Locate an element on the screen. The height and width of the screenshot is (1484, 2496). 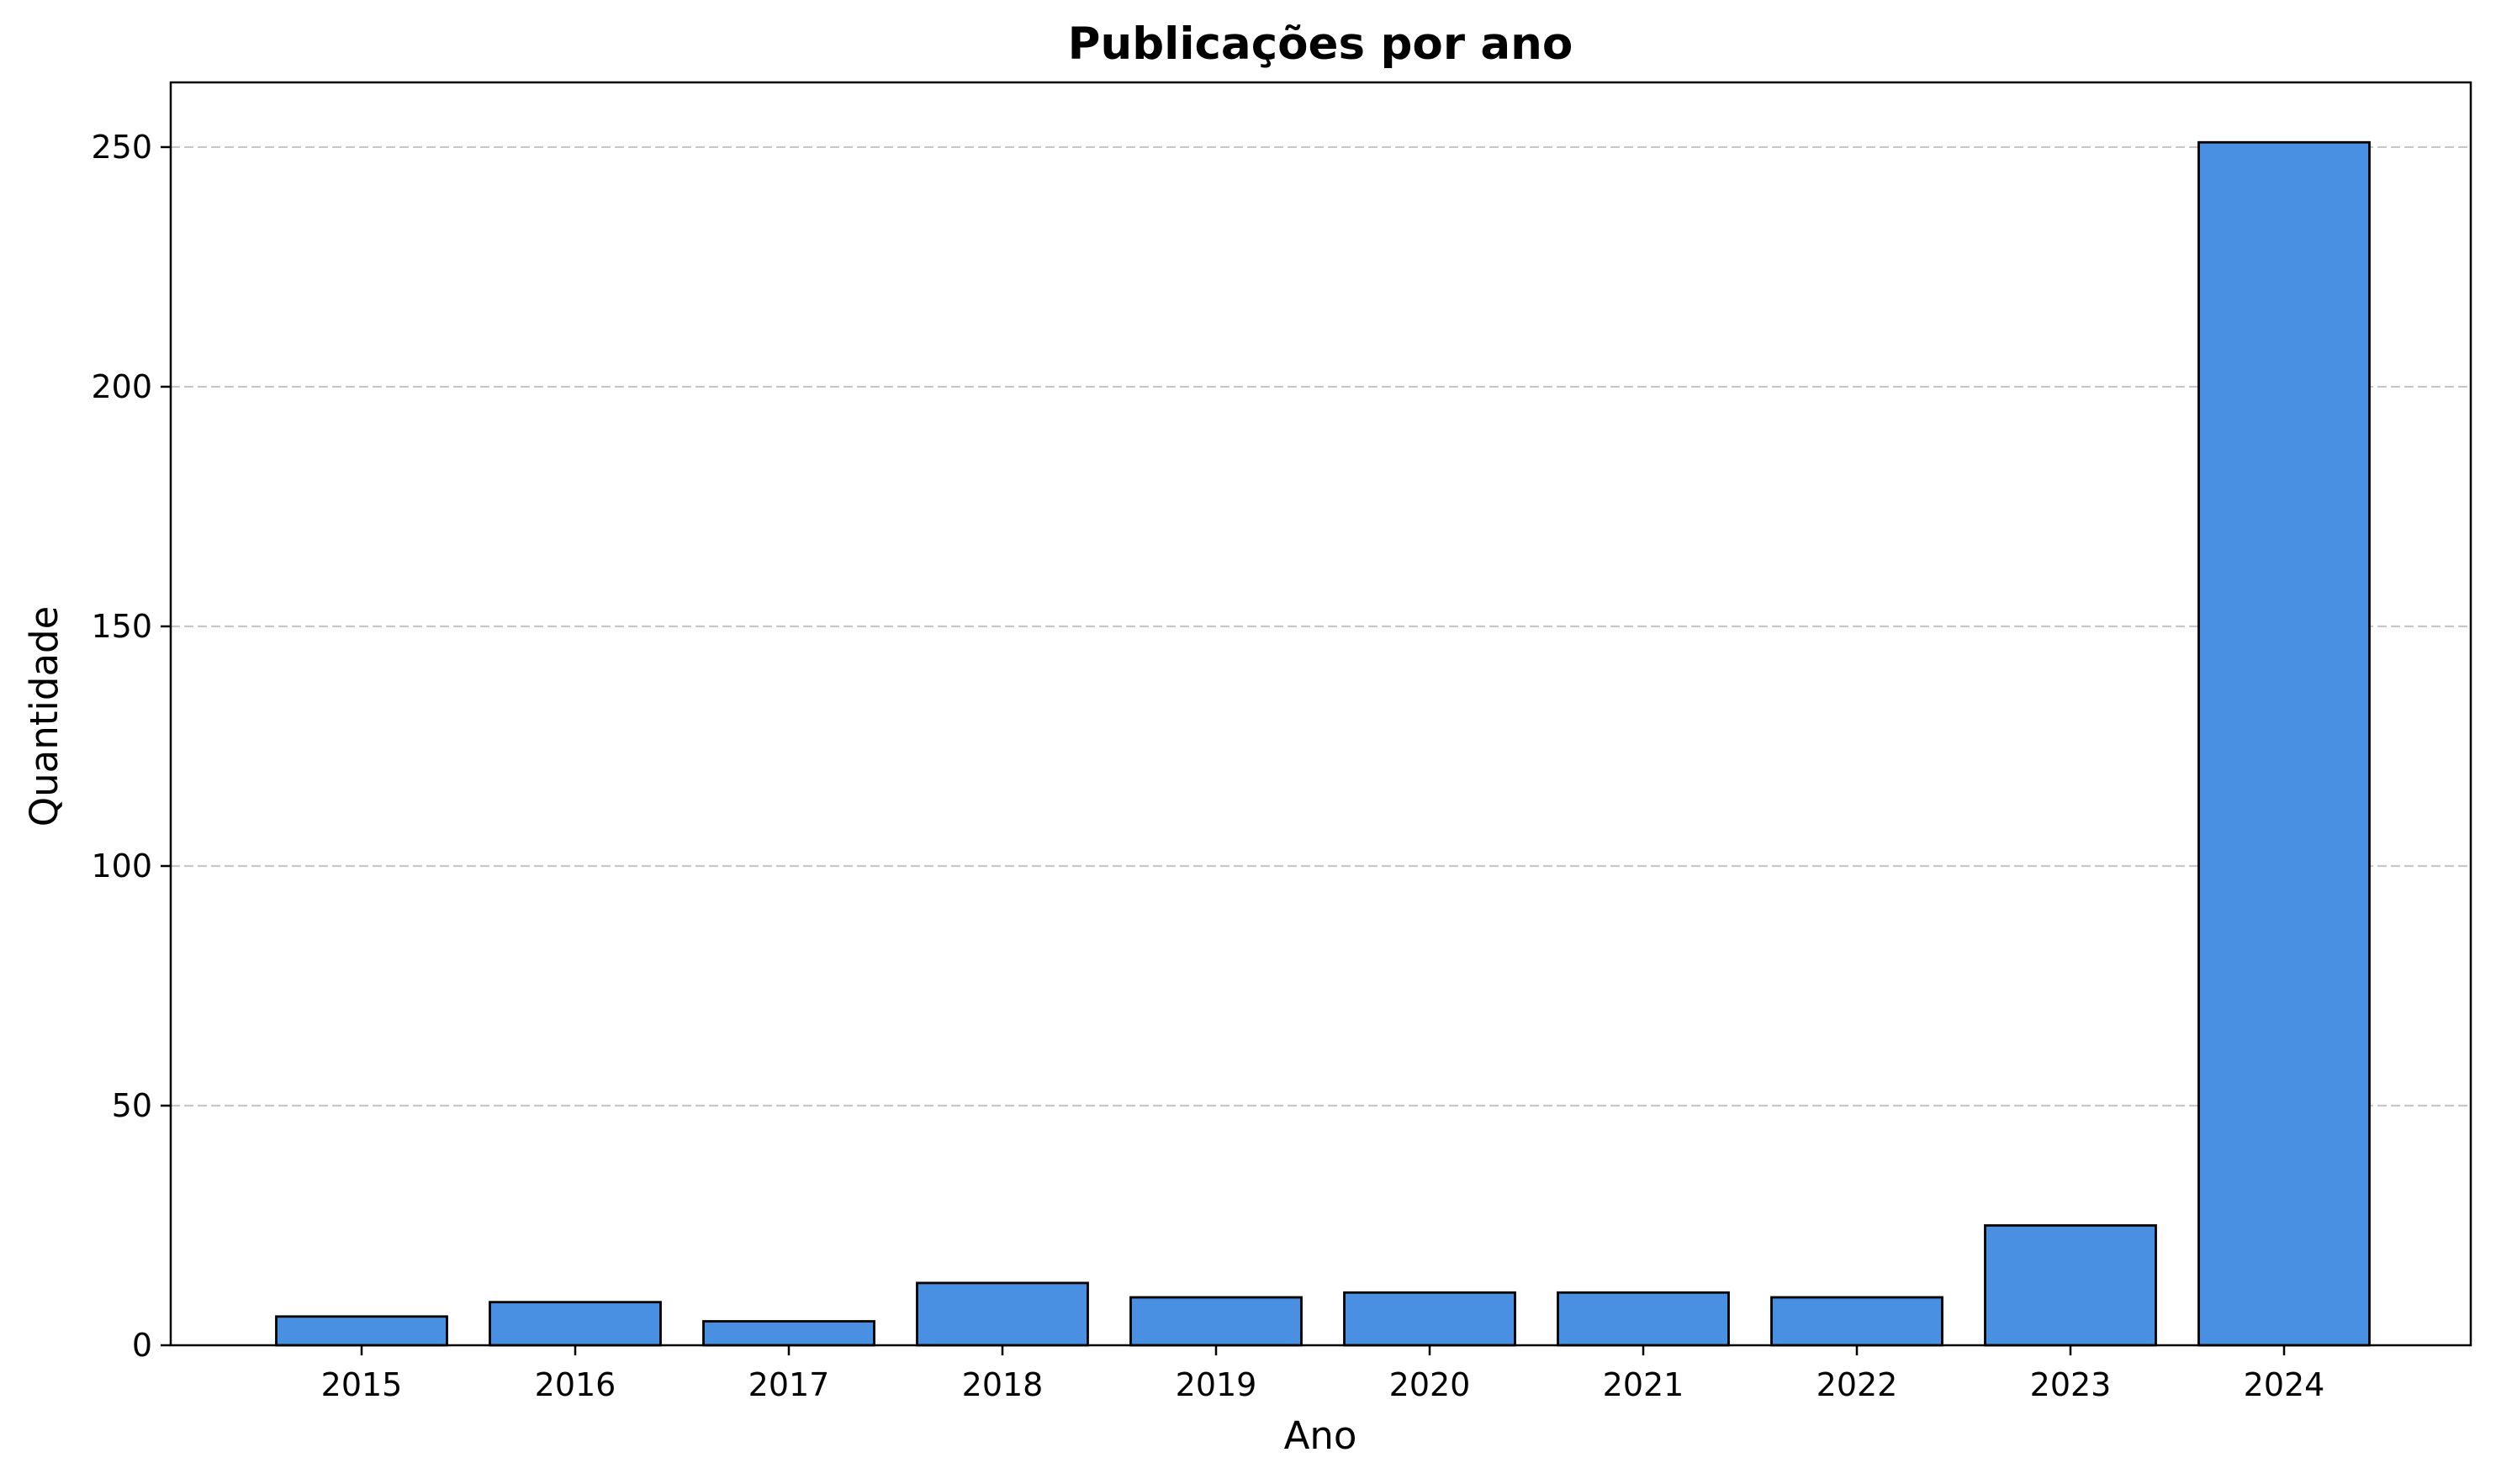
y-tick-label: 250 is located at coordinates (122, 147).